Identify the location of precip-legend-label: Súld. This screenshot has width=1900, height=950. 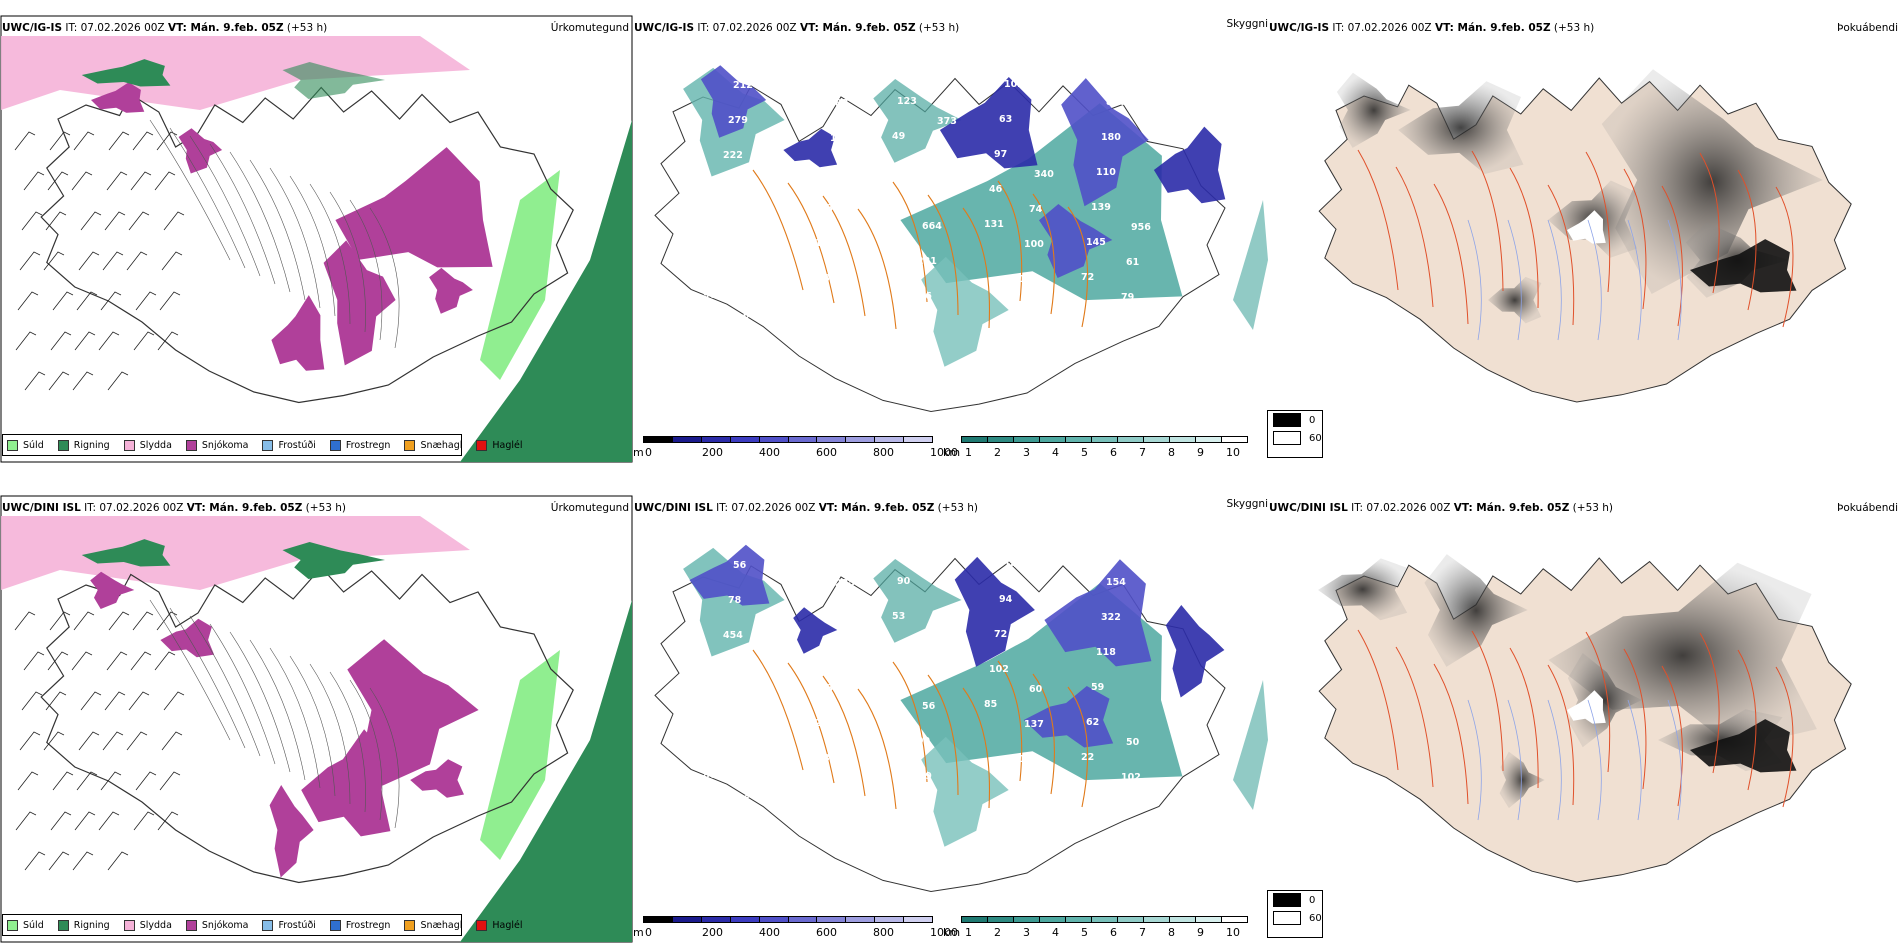
(33, 445).